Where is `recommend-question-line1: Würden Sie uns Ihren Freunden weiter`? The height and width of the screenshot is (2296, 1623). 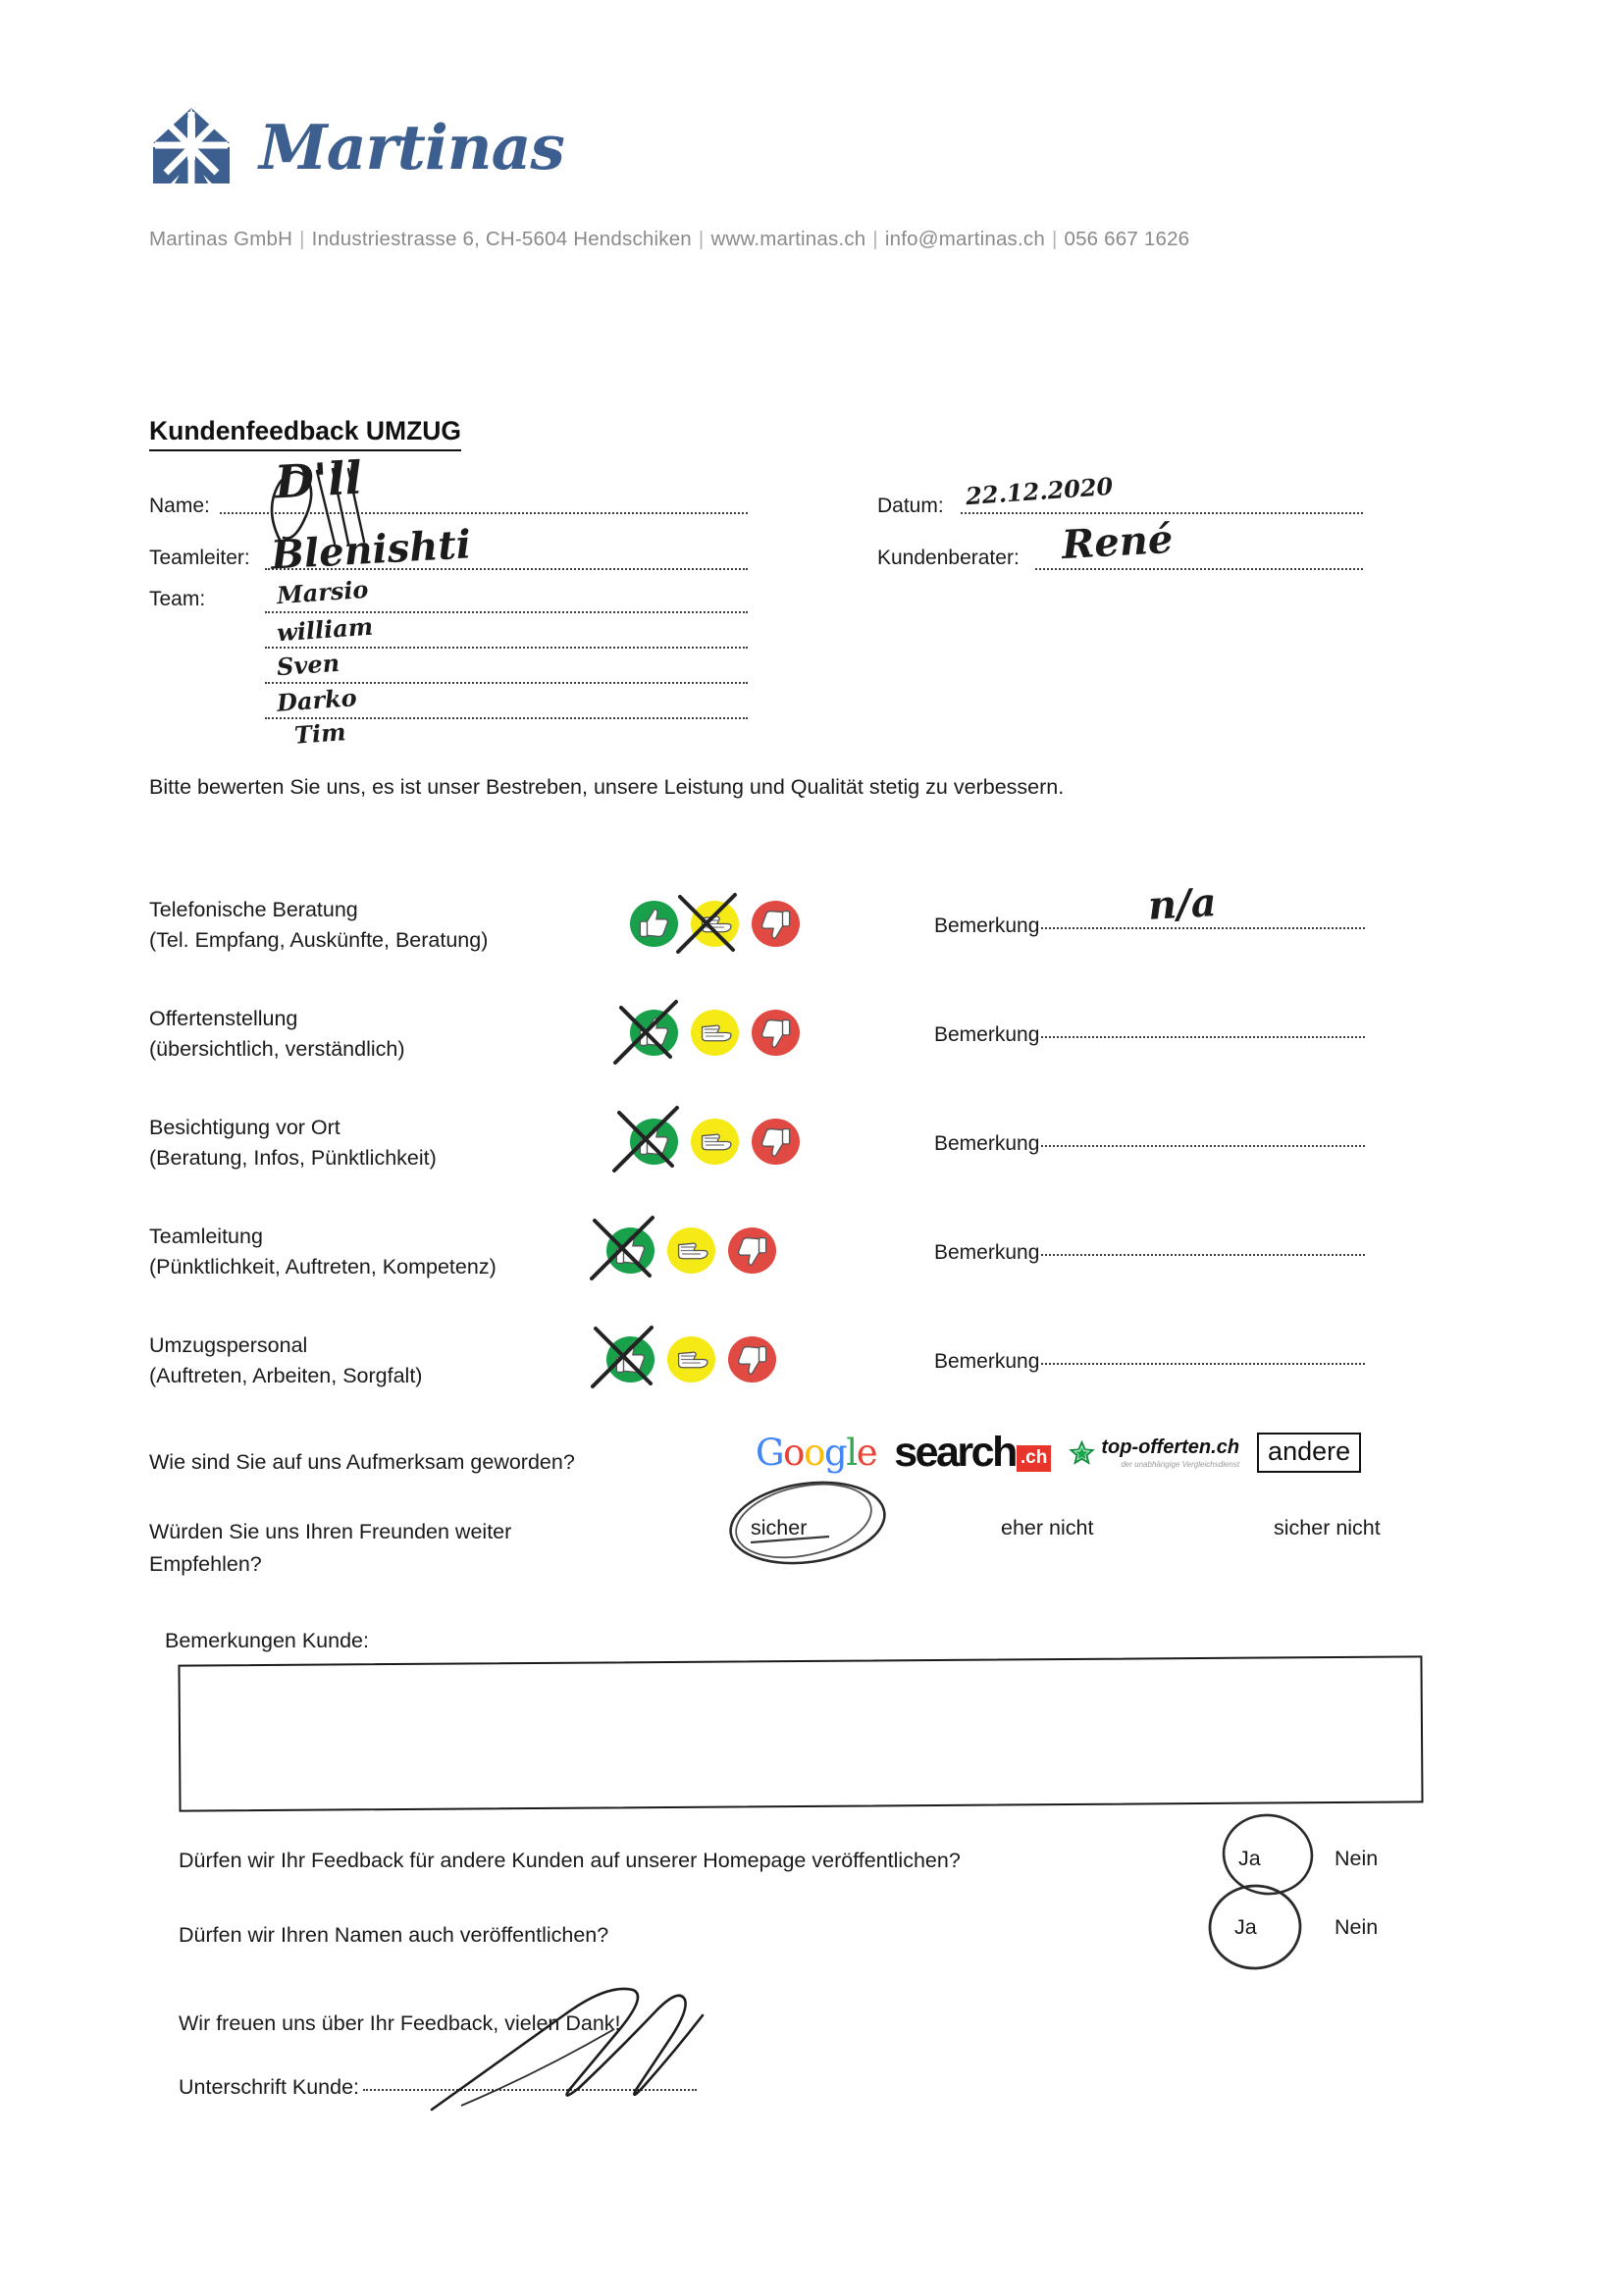 recommend-question-line1: Würden Sie uns Ihren Freunden weiter is located at coordinates (330, 1531).